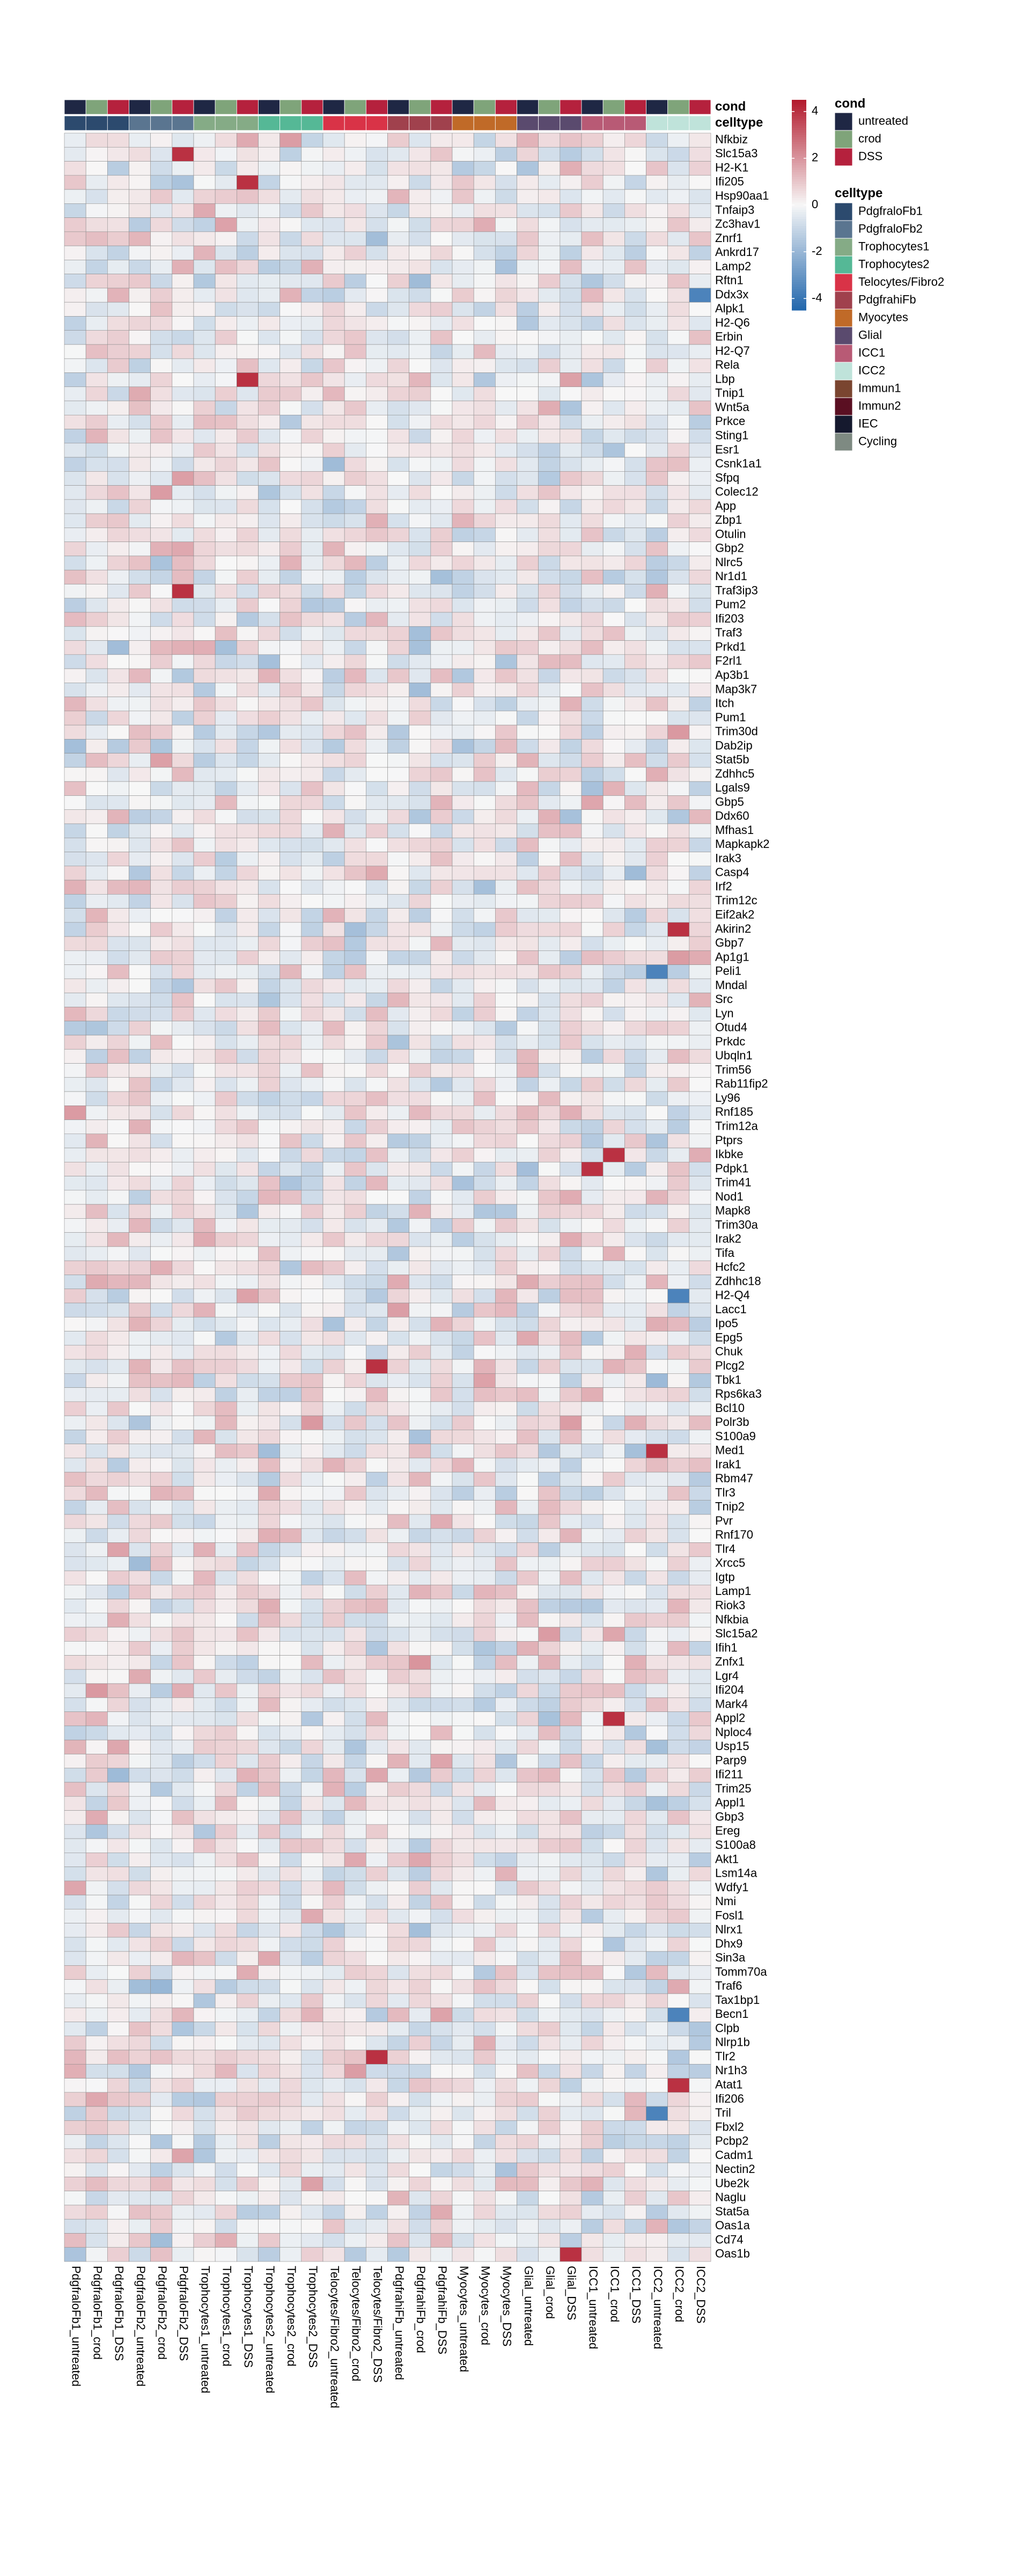 This screenshot has height=2576, width=1030. Describe the element at coordinates (870, 334) in the screenshot. I see `legend-label: Glial` at that location.